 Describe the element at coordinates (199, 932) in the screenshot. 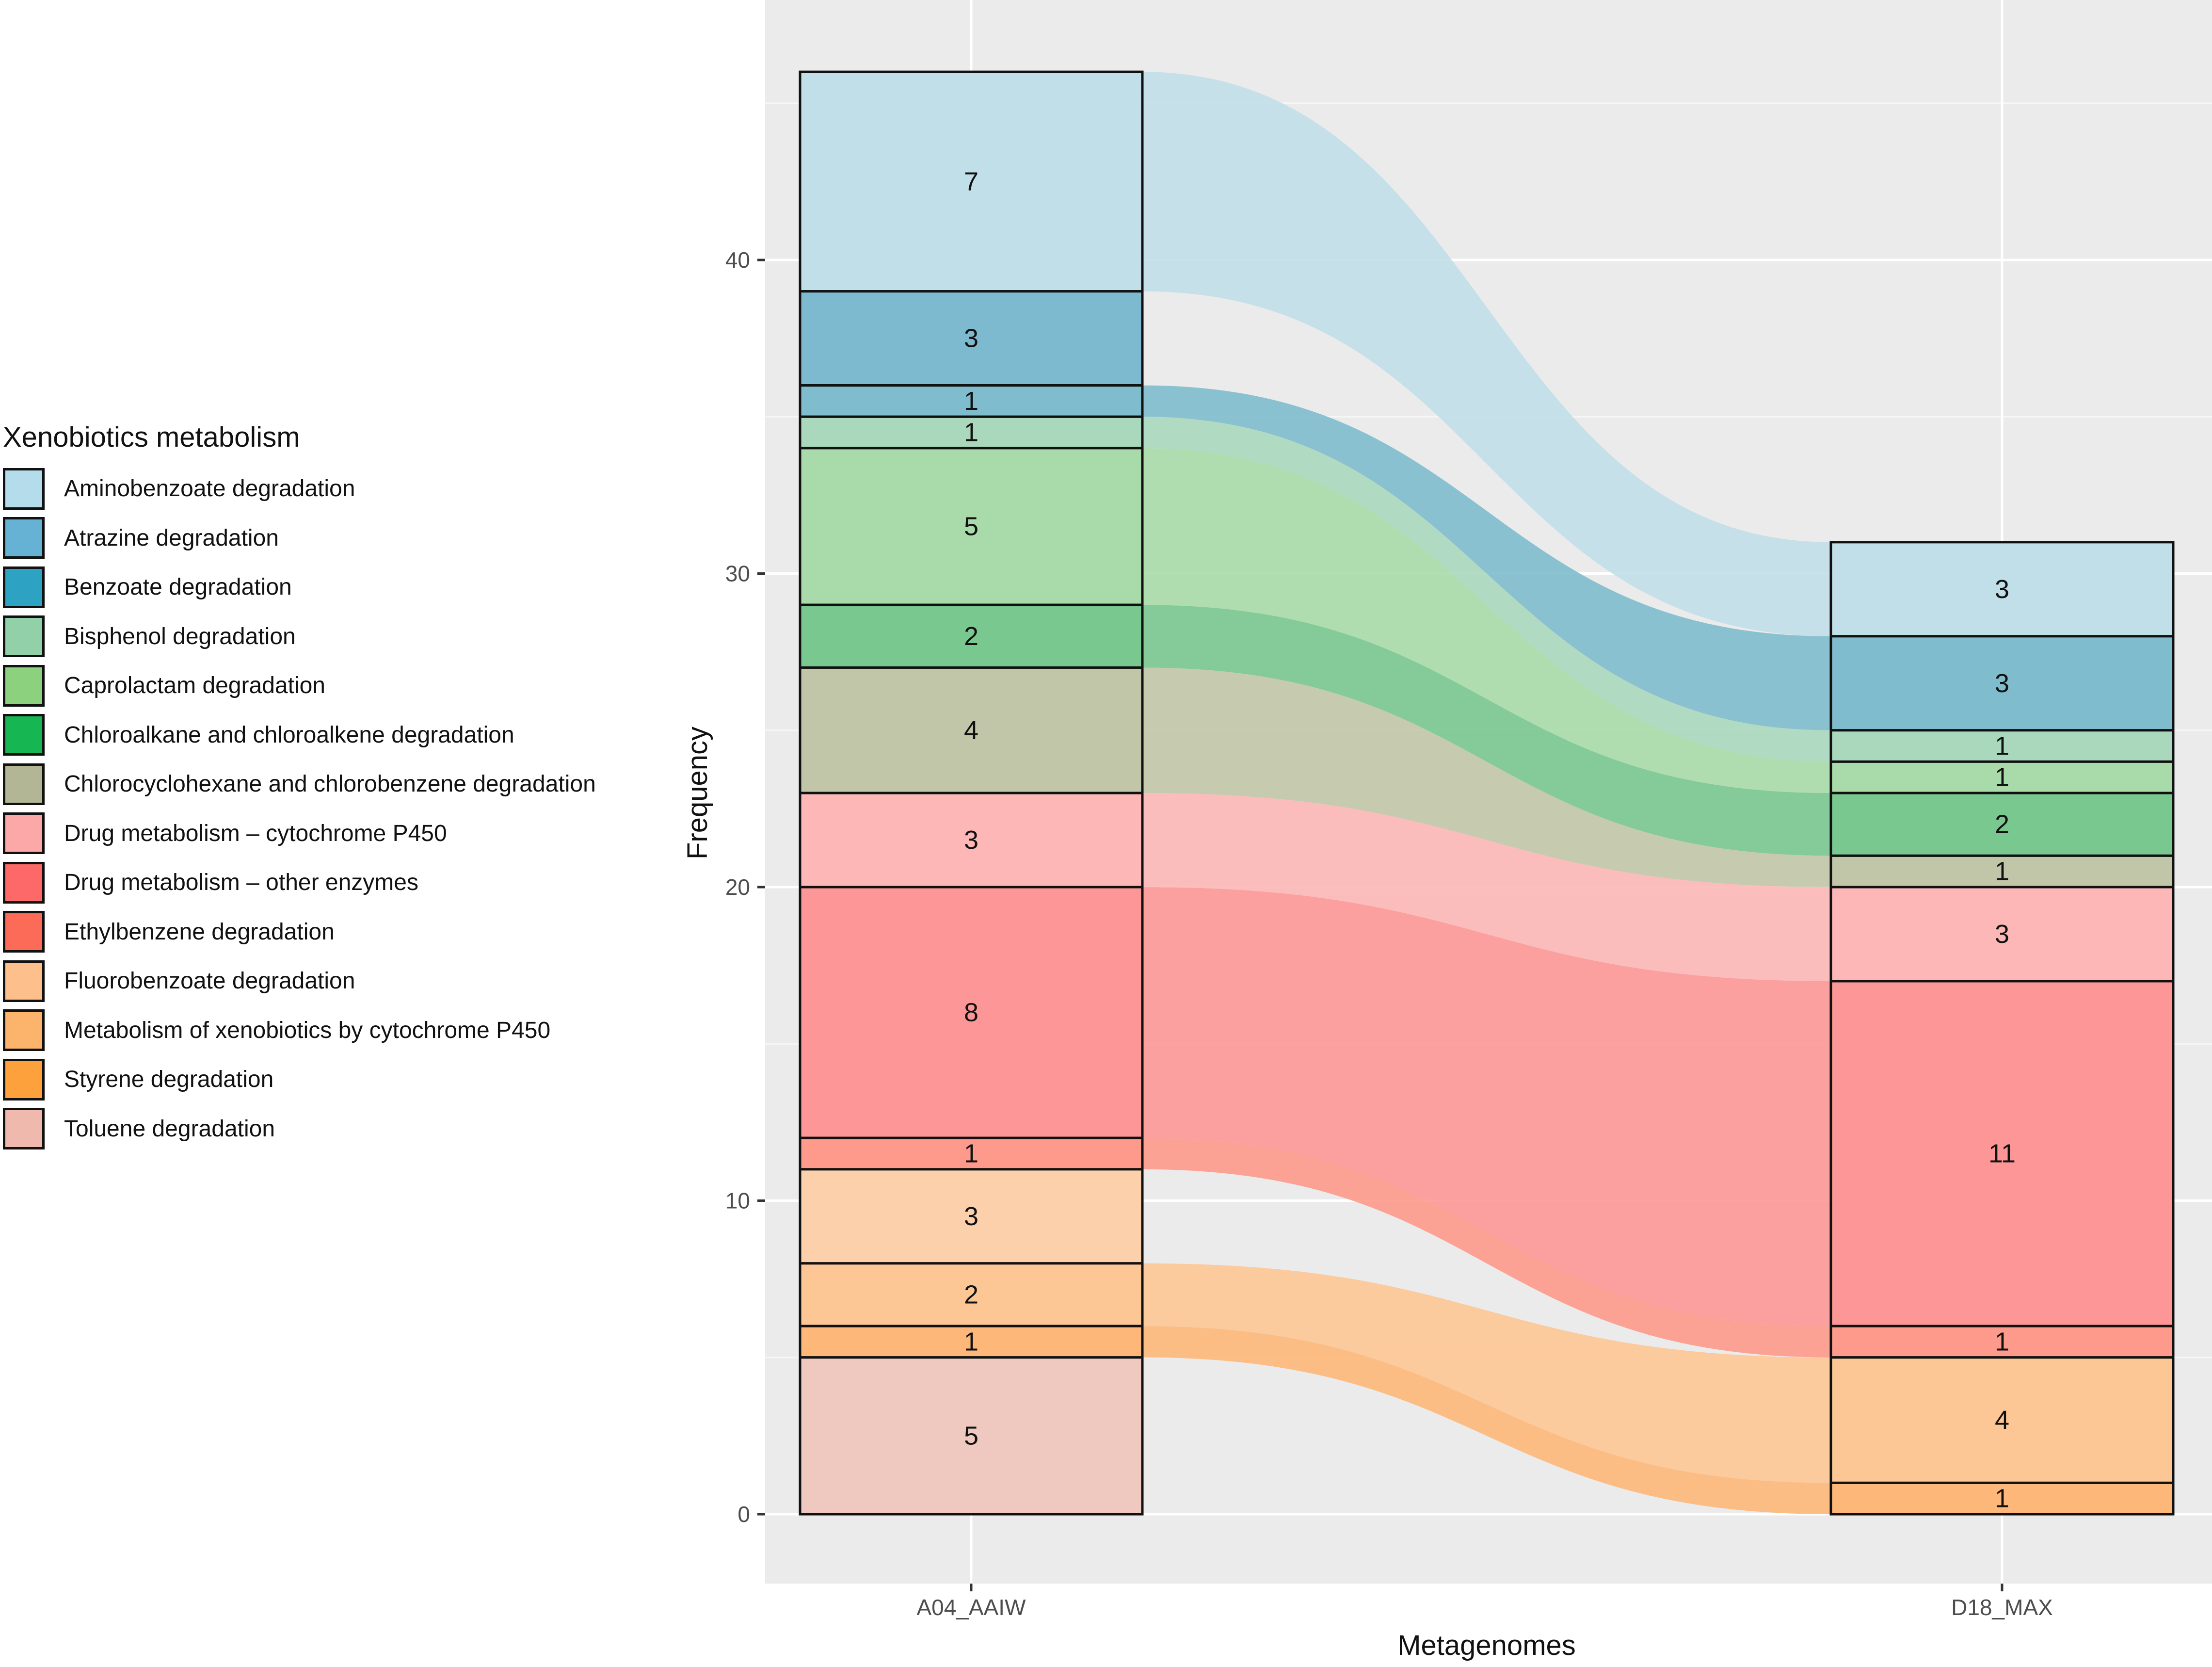

I see `legend-label: Ethylbenzene degradation` at that location.